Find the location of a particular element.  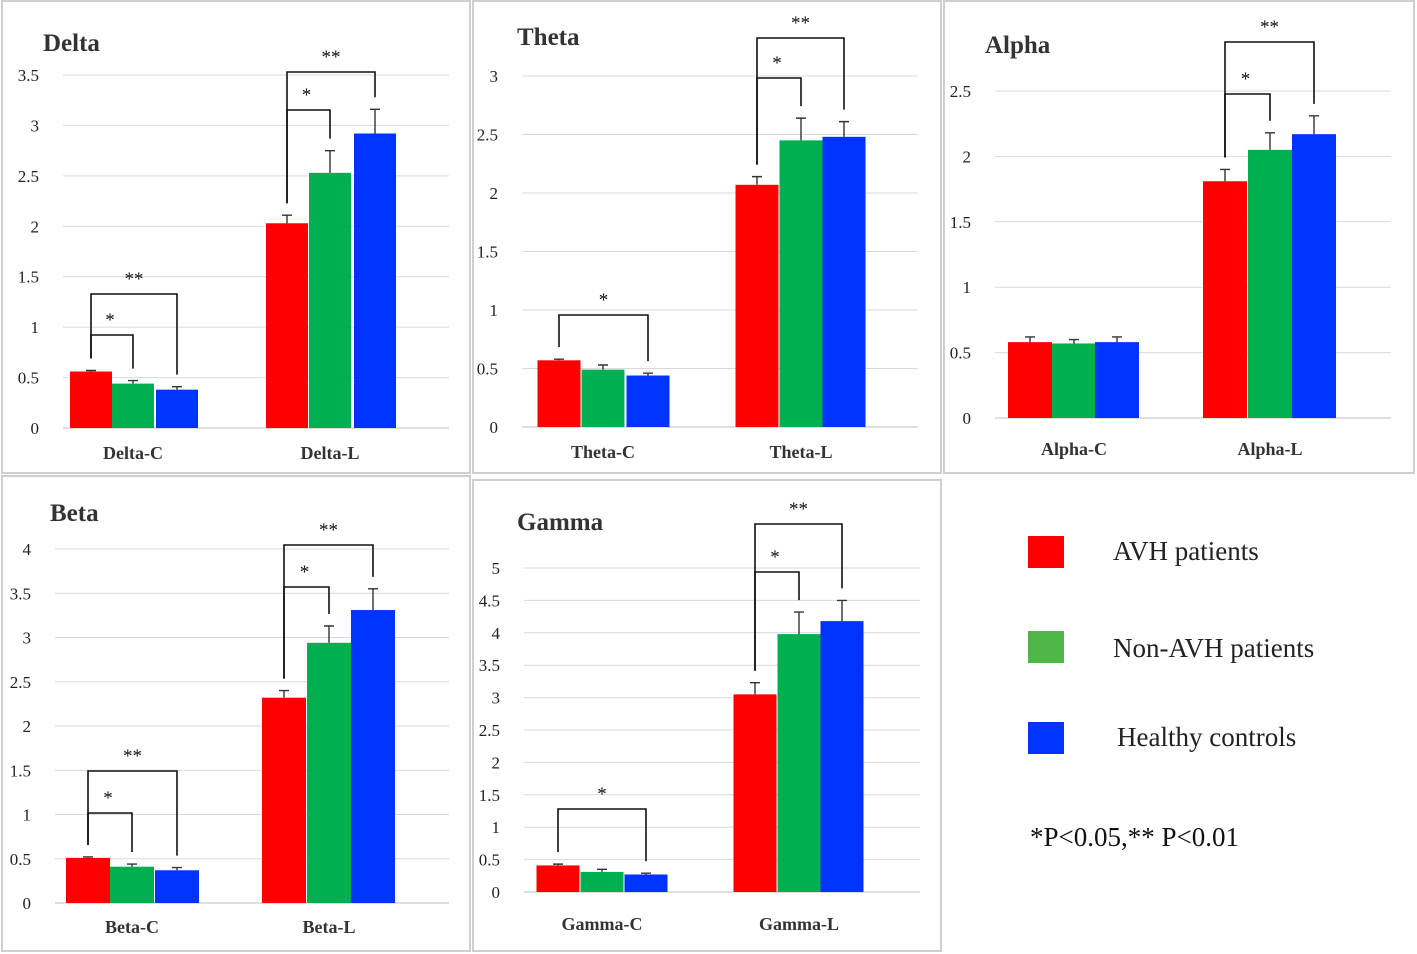

legend-swatch-avh is located at coordinates (1046, 552).